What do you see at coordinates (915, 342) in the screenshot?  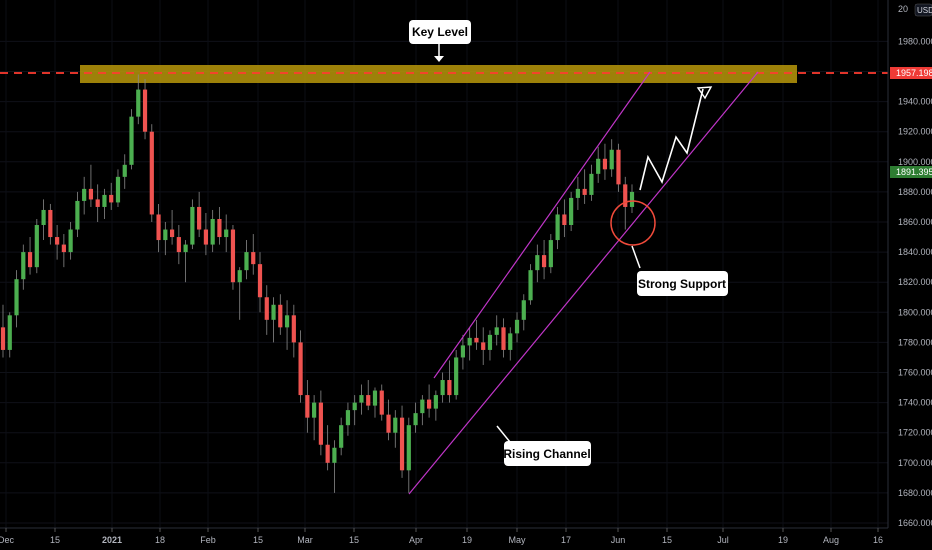 I see `price-tick-label: 1780.000` at bounding box center [915, 342].